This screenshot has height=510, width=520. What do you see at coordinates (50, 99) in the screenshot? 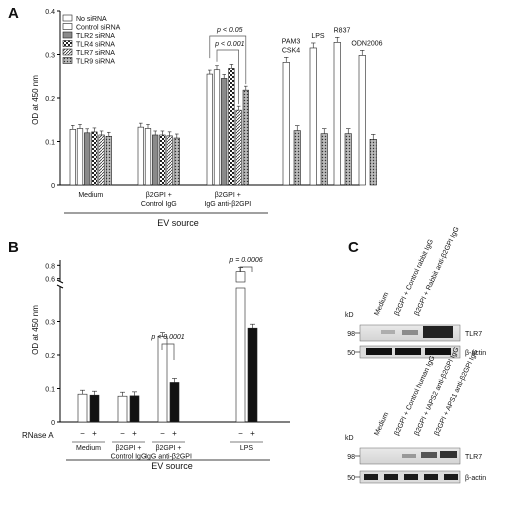
I see `panel-a-y-tick-label: 0.2` at bounding box center [50, 99].